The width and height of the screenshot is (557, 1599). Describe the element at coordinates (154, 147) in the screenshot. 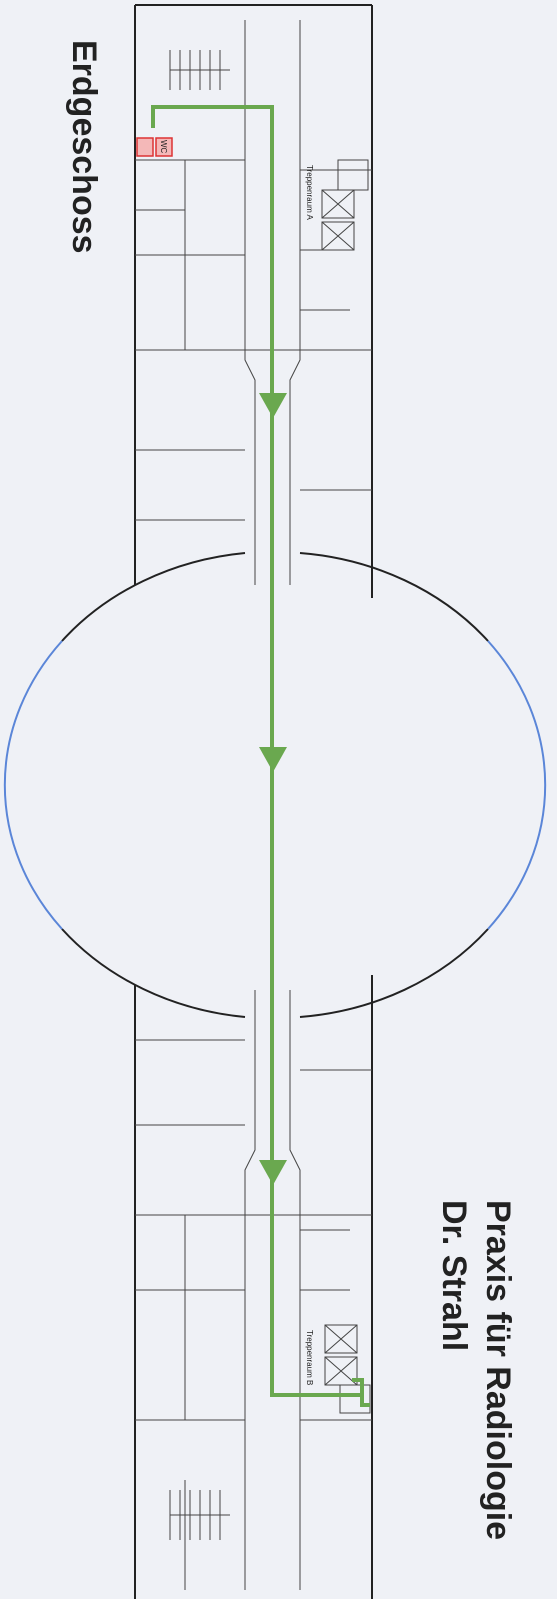

I see `wc: WC` at that location.